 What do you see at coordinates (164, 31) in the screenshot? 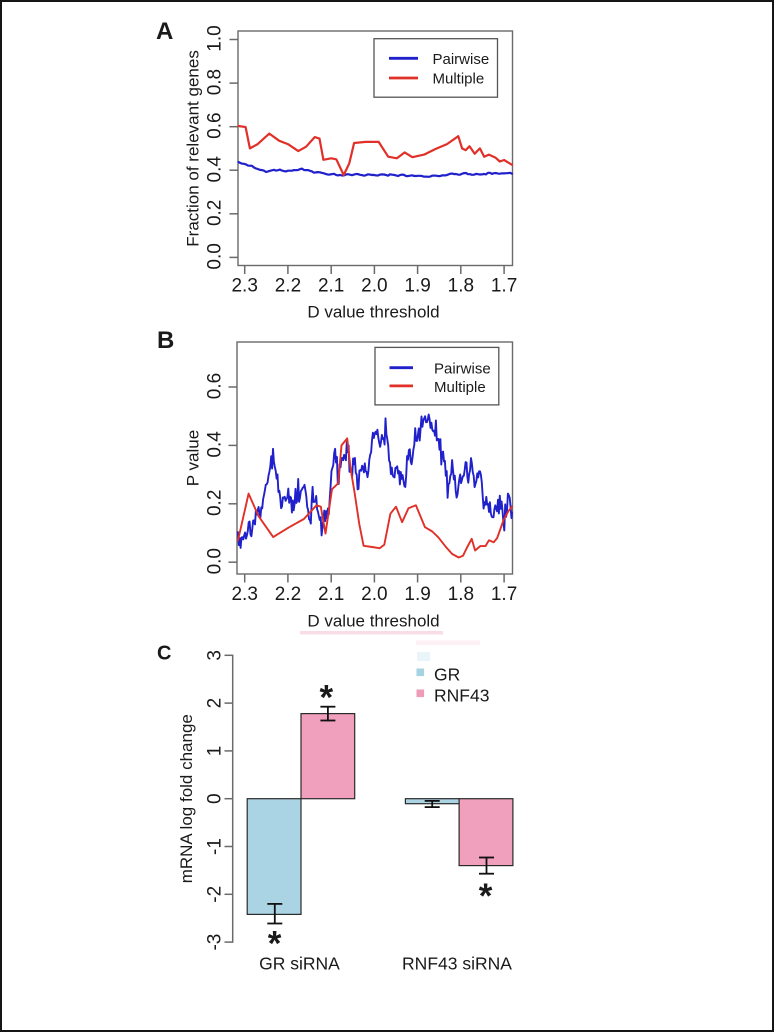
I see `svg-text: A` at bounding box center [164, 31].